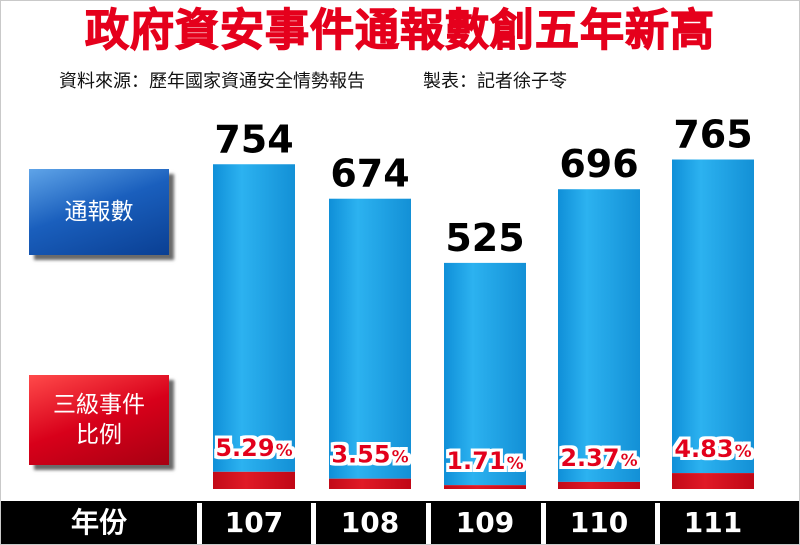 Image resolution: width=800 pixels, height=545 pixels. I want to click on x-tick-label-109: 109, so click(485, 522).